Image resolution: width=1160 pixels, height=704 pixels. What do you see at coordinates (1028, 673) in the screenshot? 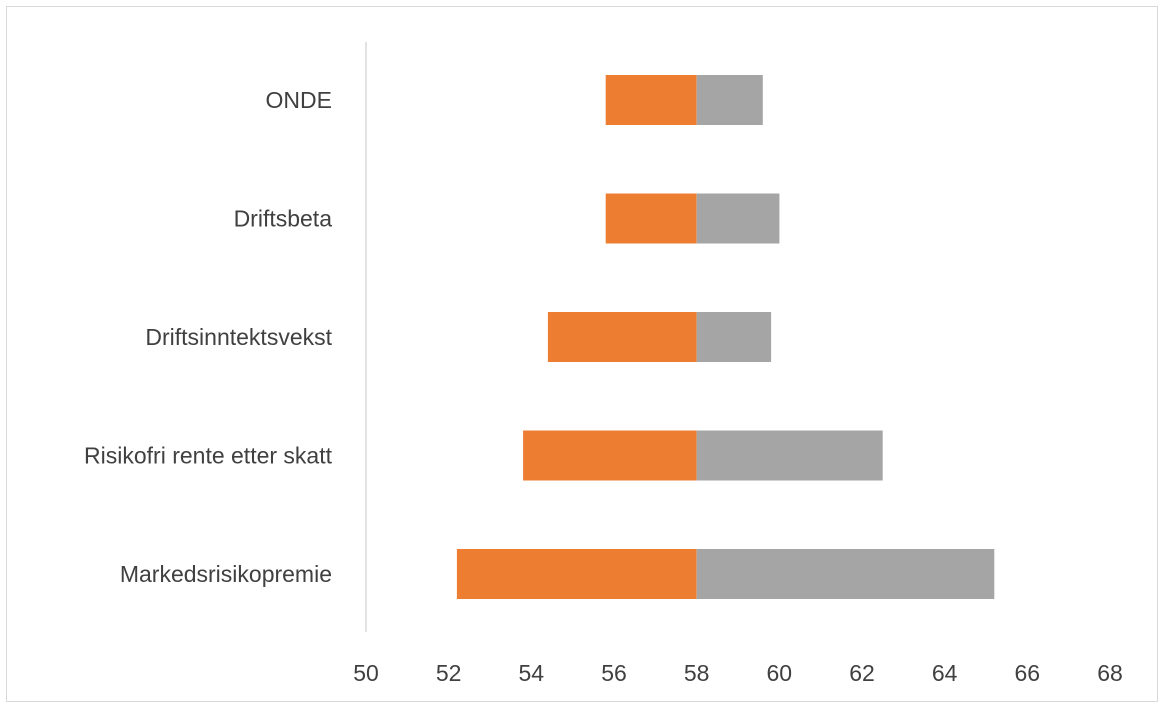
I see `x-tick-label: 66` at bounding box center [1028, 673].